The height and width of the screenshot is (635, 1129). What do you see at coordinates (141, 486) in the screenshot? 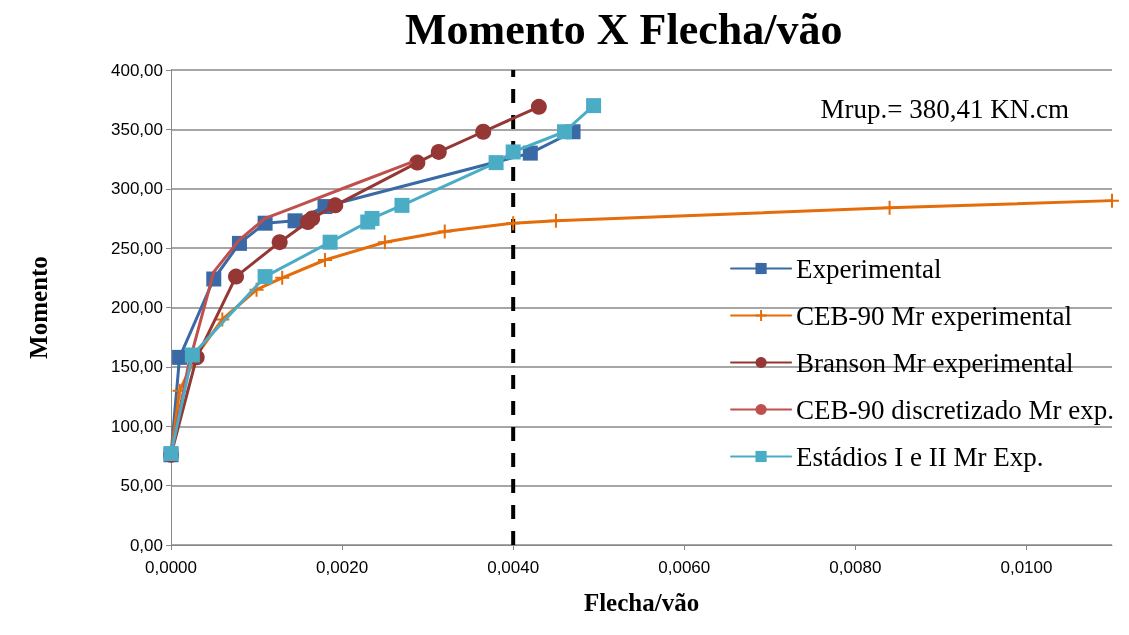
I see `y-tick-label: 50,00` at bounding box center [141, 486].